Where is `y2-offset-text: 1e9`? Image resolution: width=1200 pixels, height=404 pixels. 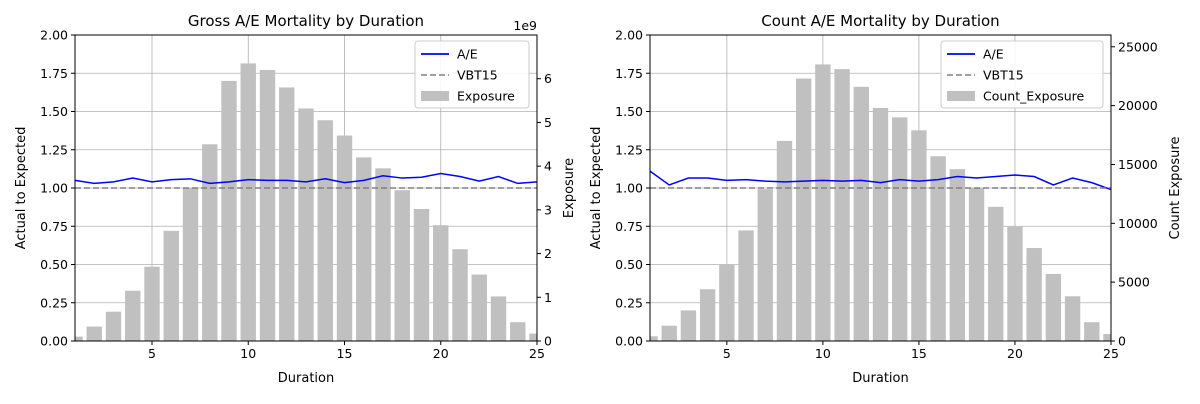 y2-offset-text: 1e9 is located at coordinates (525, 25).